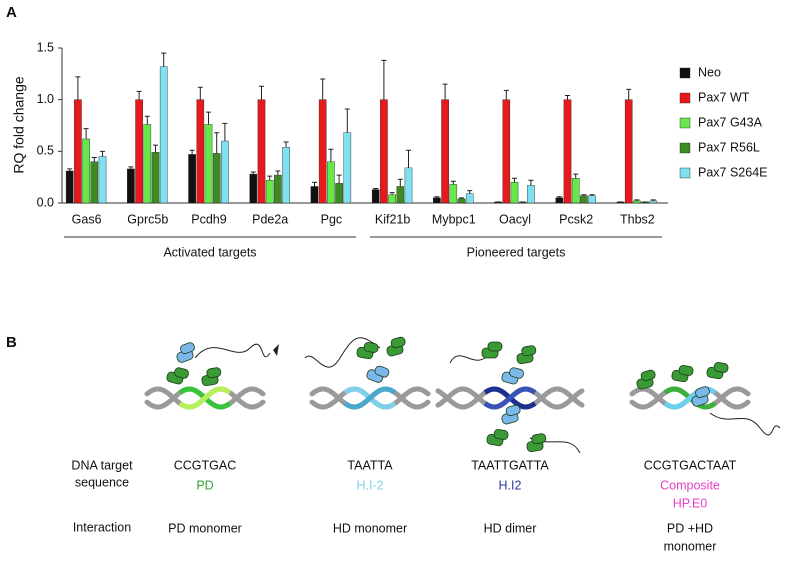 This screenshot has height=584, width=796. Describe the element at coordinates (515, 219) in the screenshot. I see `x-tick-label: Oacyl` at that location.